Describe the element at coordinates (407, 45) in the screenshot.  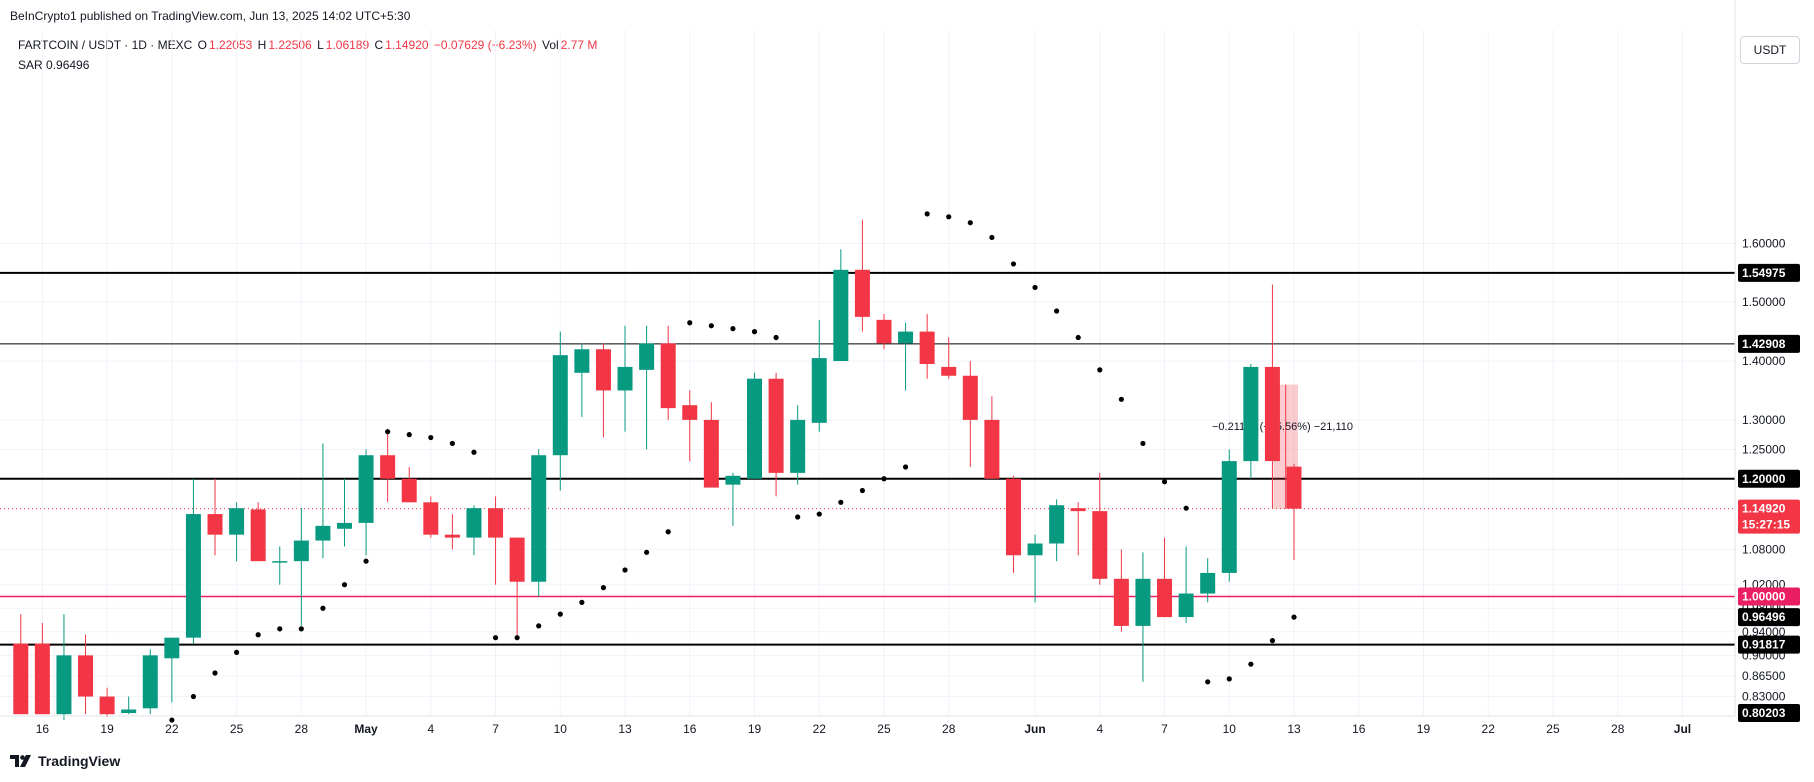
I see `close-value: 1.14920` at that location.